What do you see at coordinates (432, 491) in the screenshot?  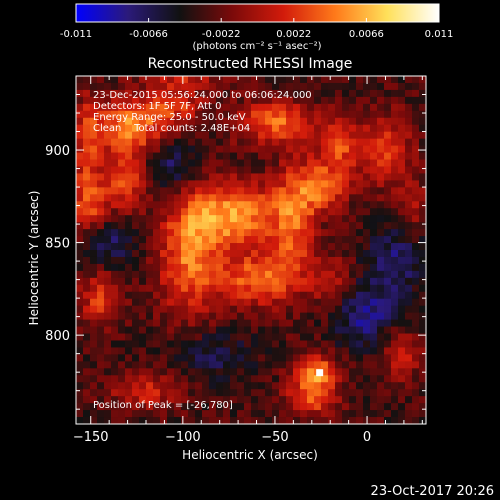 I see `footer-timestamp: 23-Oct-2017 20:26` at bounding box center [432, 491].